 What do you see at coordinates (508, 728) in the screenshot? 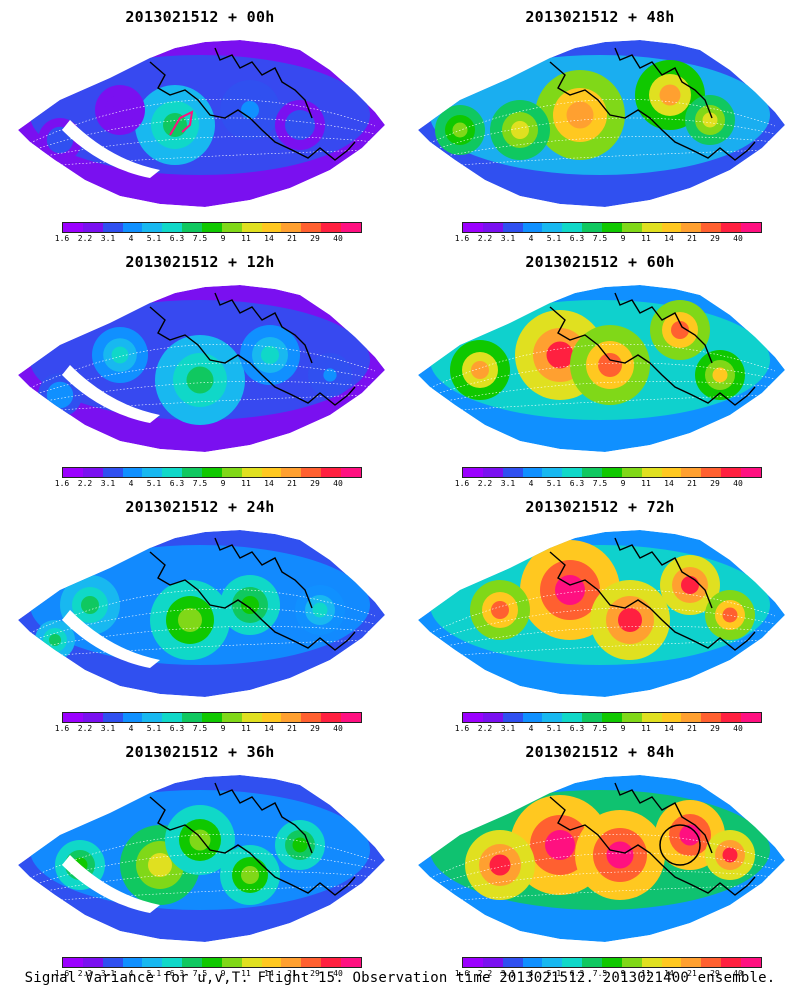
I see `colorbar-tick-label: 3.1` at bounding box center [508, 728].